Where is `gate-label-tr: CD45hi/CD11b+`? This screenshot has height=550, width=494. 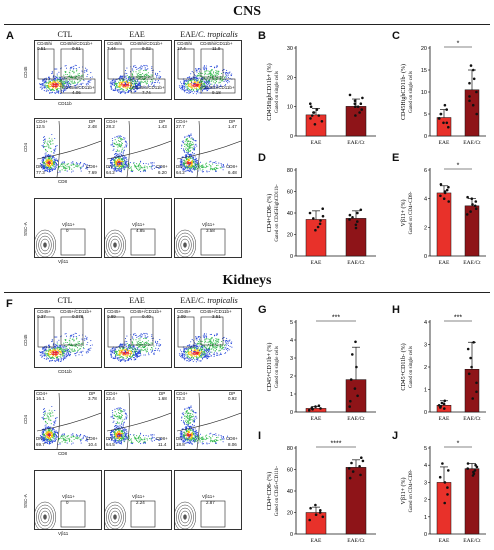 gate-label-tr: CD45hi/CD11b+ is located at coordinates (76, 43).